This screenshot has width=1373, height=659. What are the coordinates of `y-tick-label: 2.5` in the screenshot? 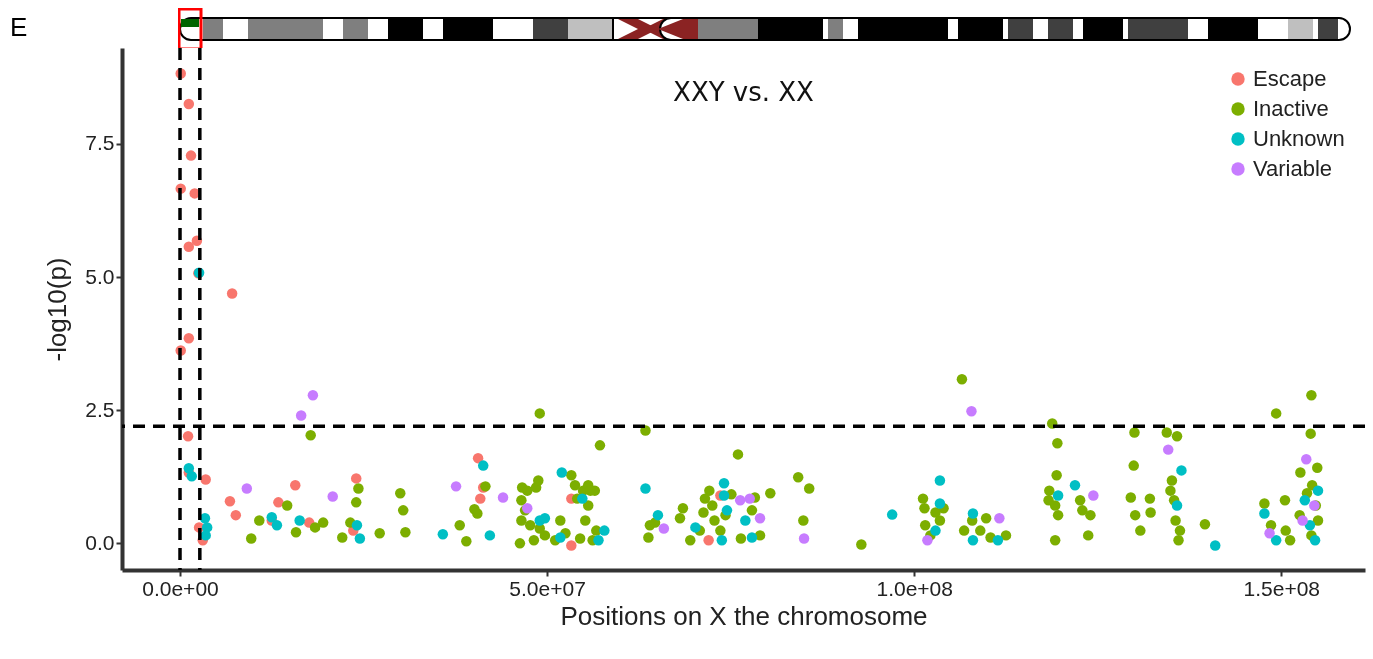 It's located at (100, 409).